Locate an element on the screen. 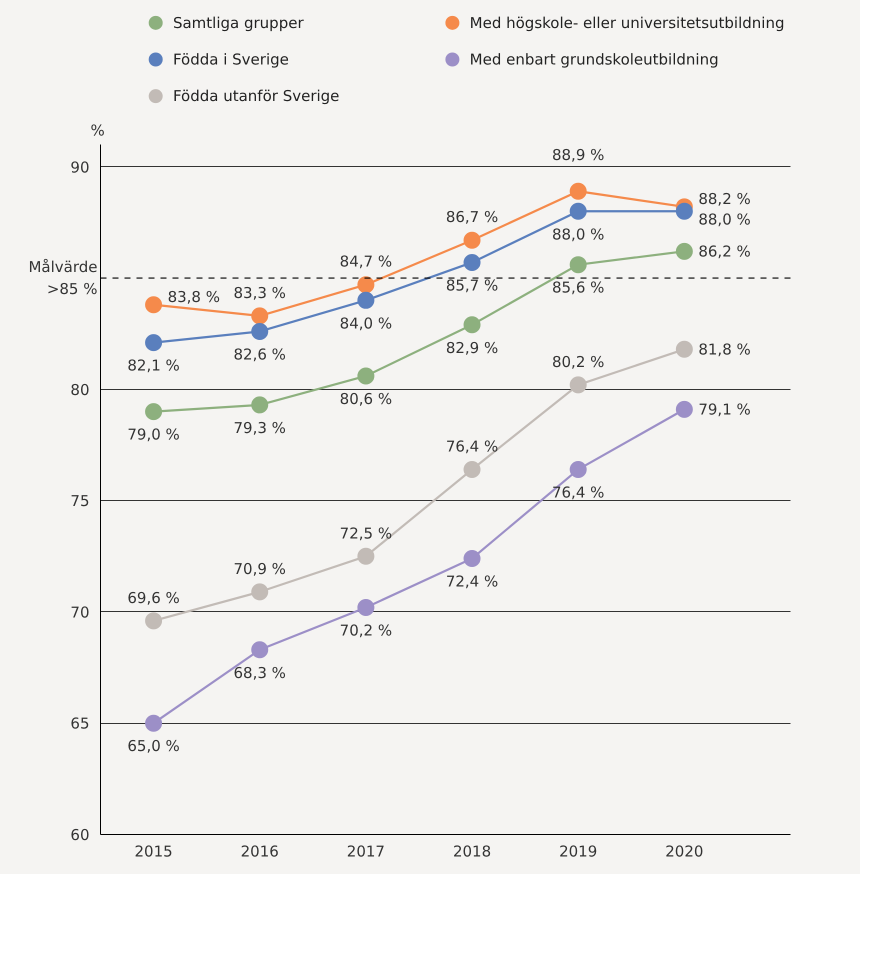 The image size is (871, 960). legend-label: Med enbart grundskoleutbildning is located at coordinates (594, 59).